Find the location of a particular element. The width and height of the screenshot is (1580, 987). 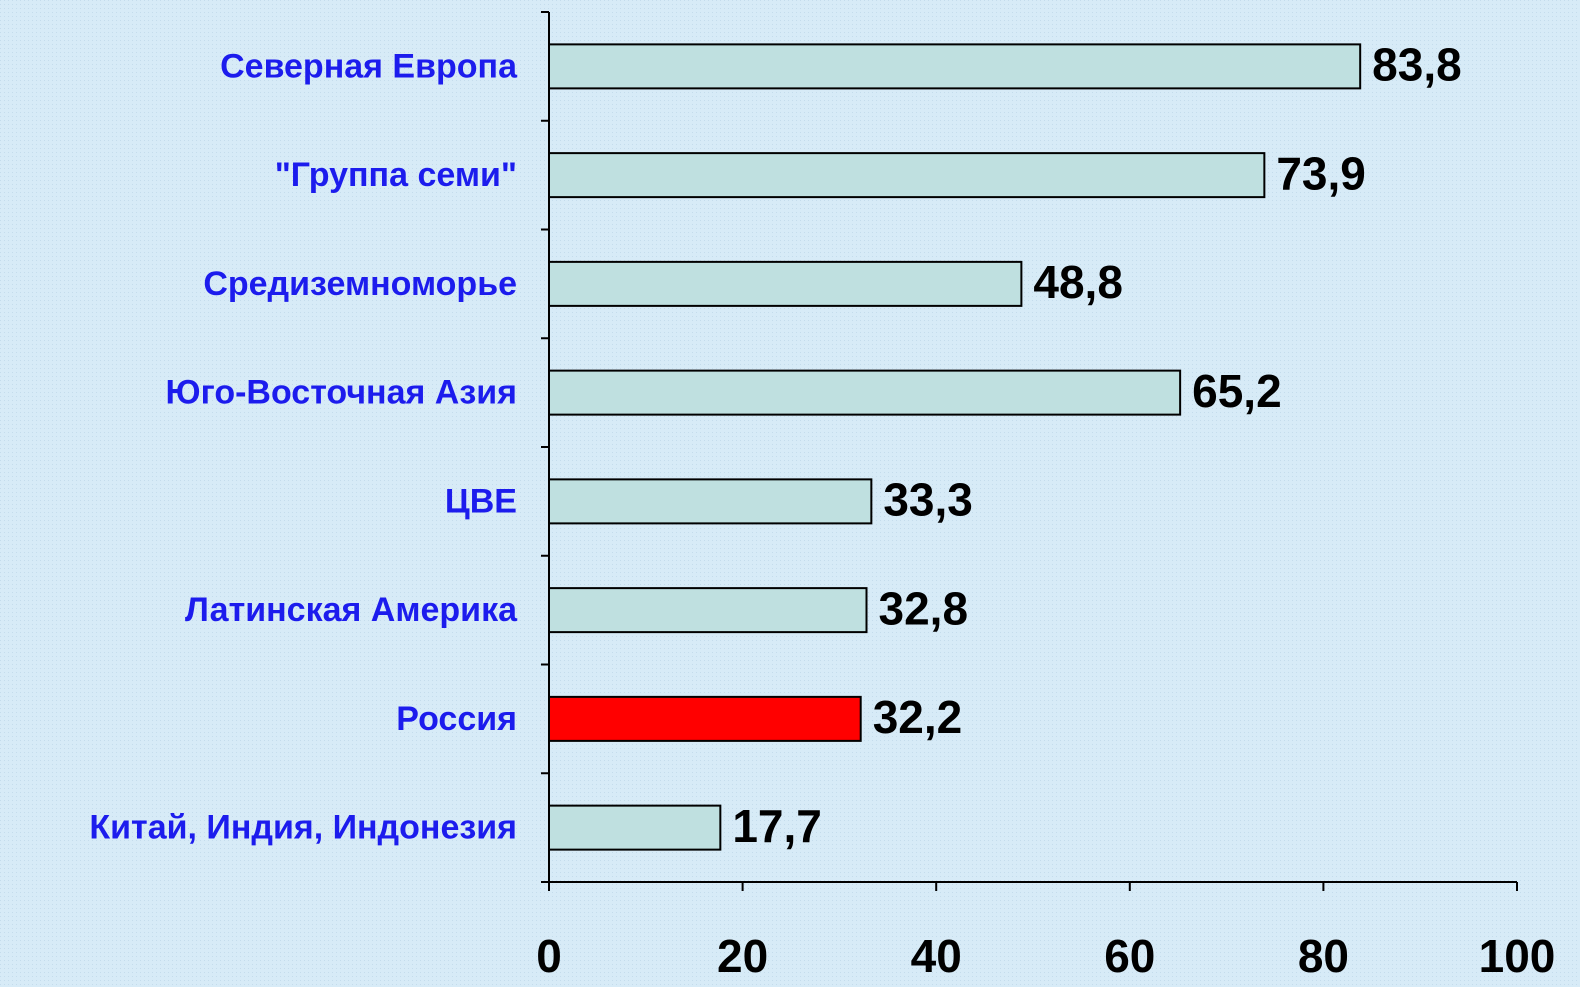

value-label: 73,9 is located at coordinates (1321, 173).